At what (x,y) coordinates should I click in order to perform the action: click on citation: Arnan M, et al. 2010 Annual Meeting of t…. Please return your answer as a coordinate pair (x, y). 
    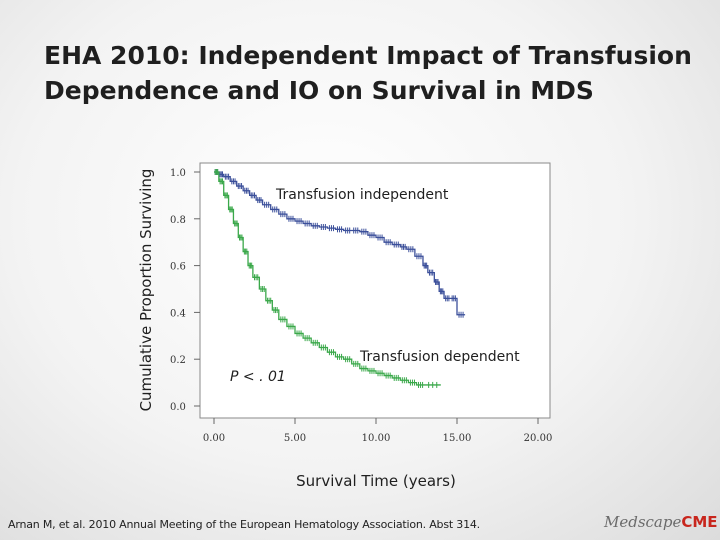
    Looking at the image, I should click on (244, 524).